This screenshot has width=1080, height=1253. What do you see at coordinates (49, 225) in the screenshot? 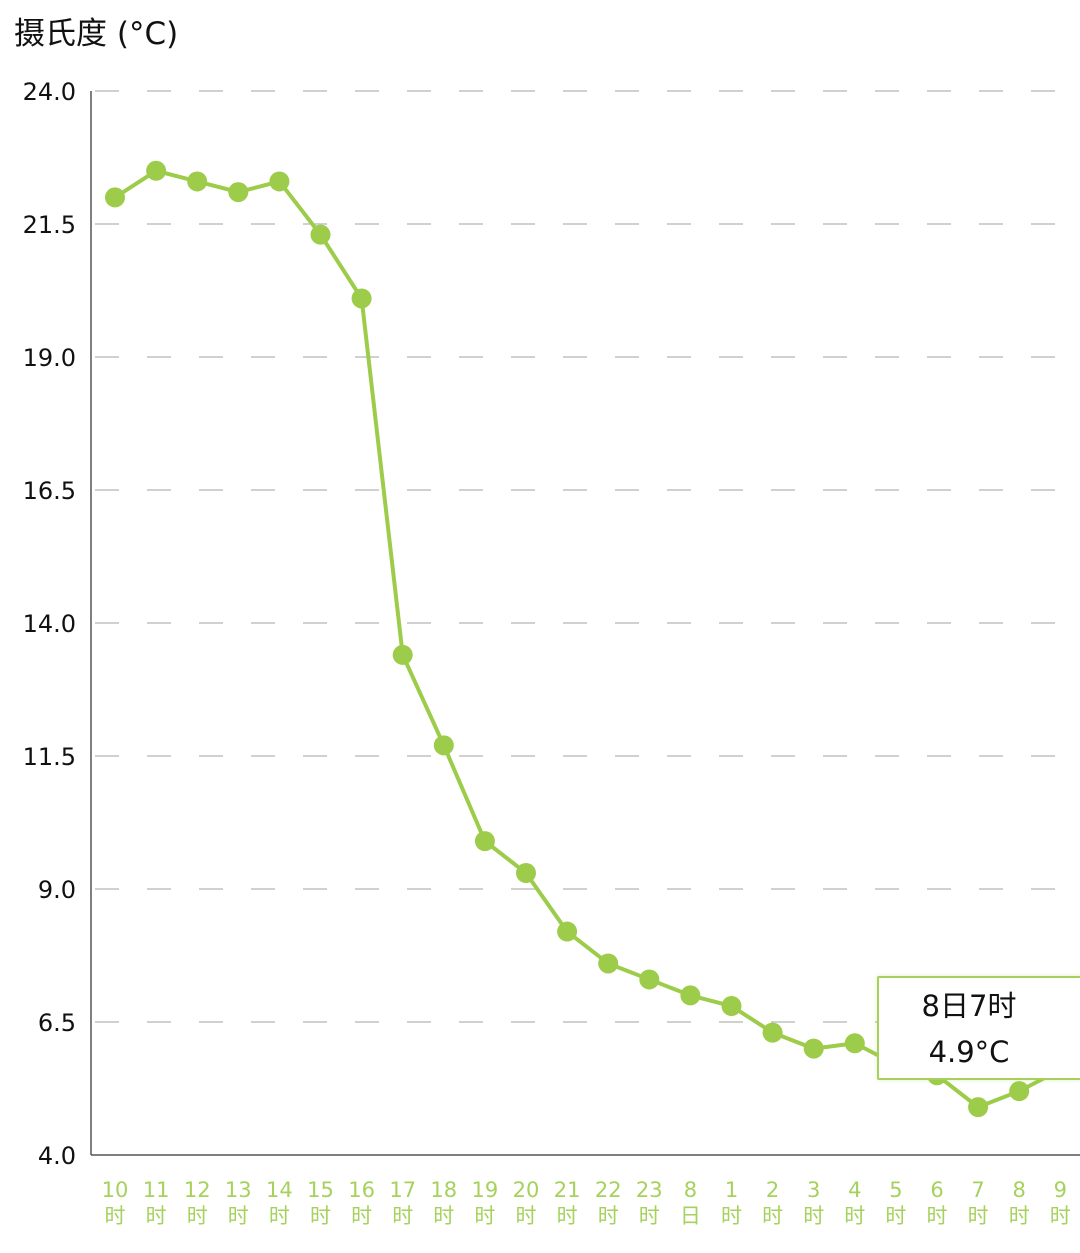
I see `y-tick-label: 21.5` at bounding box center [49, 225].